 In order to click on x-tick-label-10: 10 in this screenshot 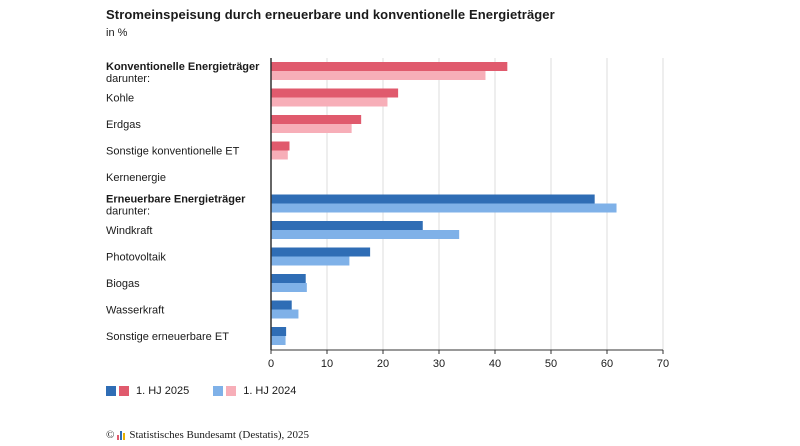, I will do `click(327, 364)`.